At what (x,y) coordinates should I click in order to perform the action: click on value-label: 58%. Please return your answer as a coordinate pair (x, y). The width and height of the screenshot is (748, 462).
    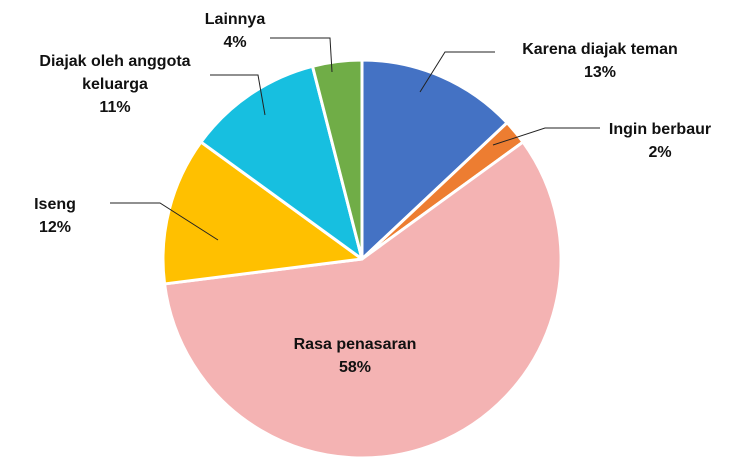
    Looking at the image, I should click on (355, 367).